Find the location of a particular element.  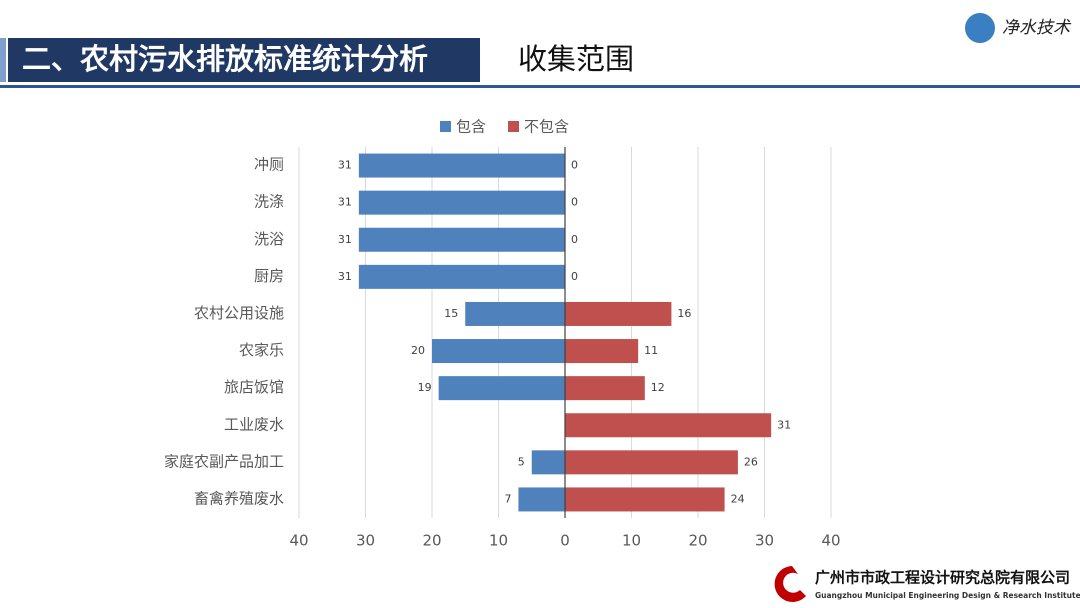

value-label: 7 is located at coordinates (507, 498).